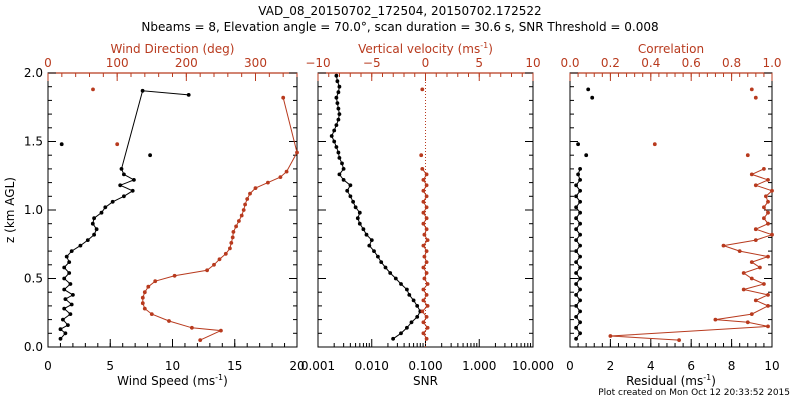 This screenshot has height=400, width=800. I want to click on top-tick-label: 0.8, so click(731, 63).